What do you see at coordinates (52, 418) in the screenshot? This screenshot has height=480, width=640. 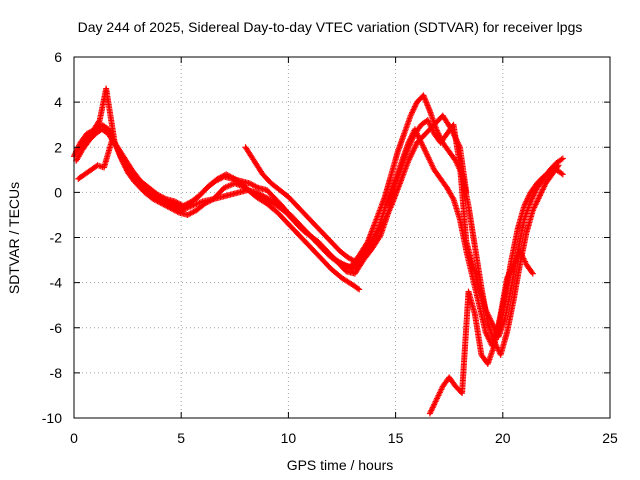 I see `y-tick-label: -10` at bounding box center [52, 418].